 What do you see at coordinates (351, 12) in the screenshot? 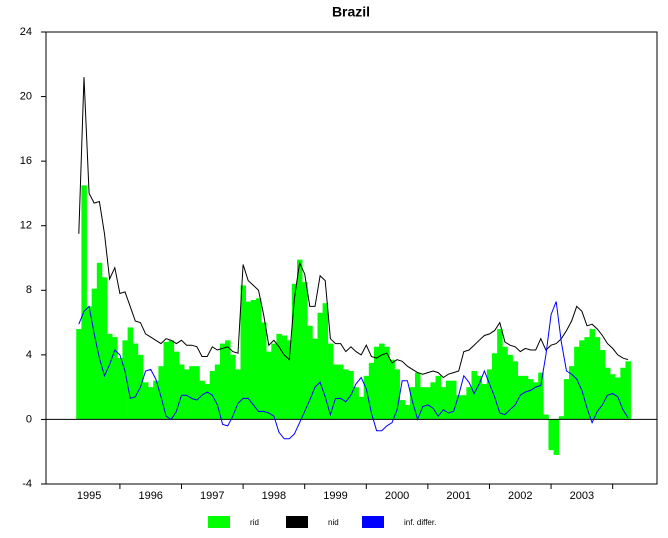
I see `chart-title: Brazil` at bounding box center [351, 12].